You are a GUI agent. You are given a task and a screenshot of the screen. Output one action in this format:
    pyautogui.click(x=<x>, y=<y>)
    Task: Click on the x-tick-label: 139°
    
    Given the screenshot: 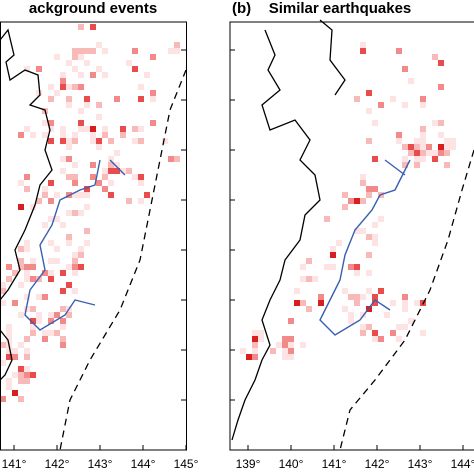 What is the action you would take?
    pyautogui.click(x=248, y=464)
    